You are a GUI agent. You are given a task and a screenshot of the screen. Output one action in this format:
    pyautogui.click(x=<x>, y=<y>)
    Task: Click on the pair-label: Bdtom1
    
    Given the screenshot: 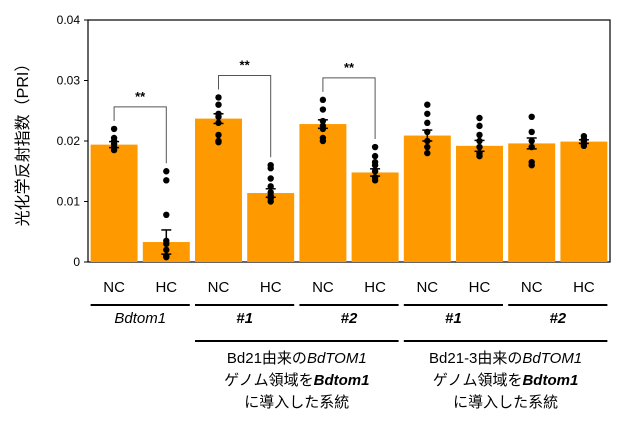 What is the action you would take?
    pyautogui.click(x=140, y=318)
    